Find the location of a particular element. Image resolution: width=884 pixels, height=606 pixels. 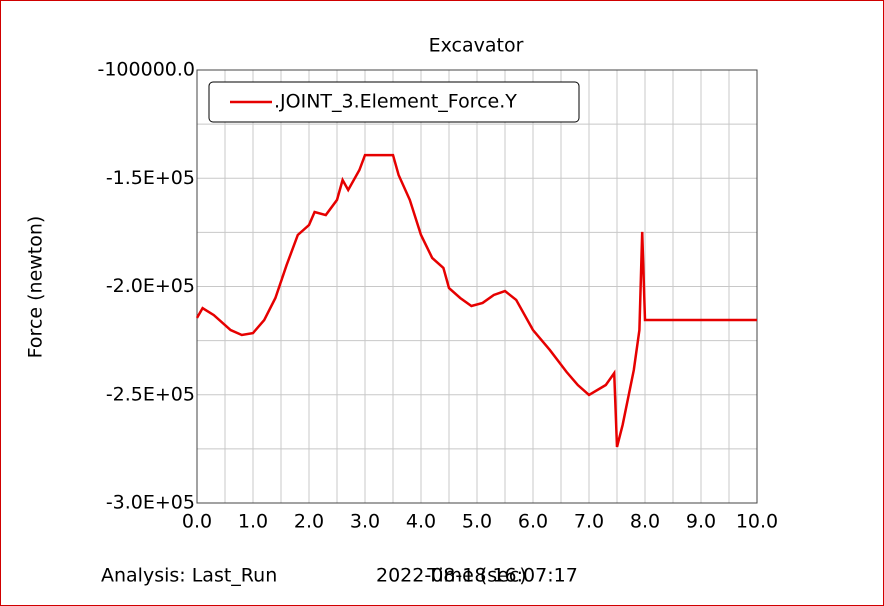

y-axis-label: Force (newton) is located at coordinates (36, 287).